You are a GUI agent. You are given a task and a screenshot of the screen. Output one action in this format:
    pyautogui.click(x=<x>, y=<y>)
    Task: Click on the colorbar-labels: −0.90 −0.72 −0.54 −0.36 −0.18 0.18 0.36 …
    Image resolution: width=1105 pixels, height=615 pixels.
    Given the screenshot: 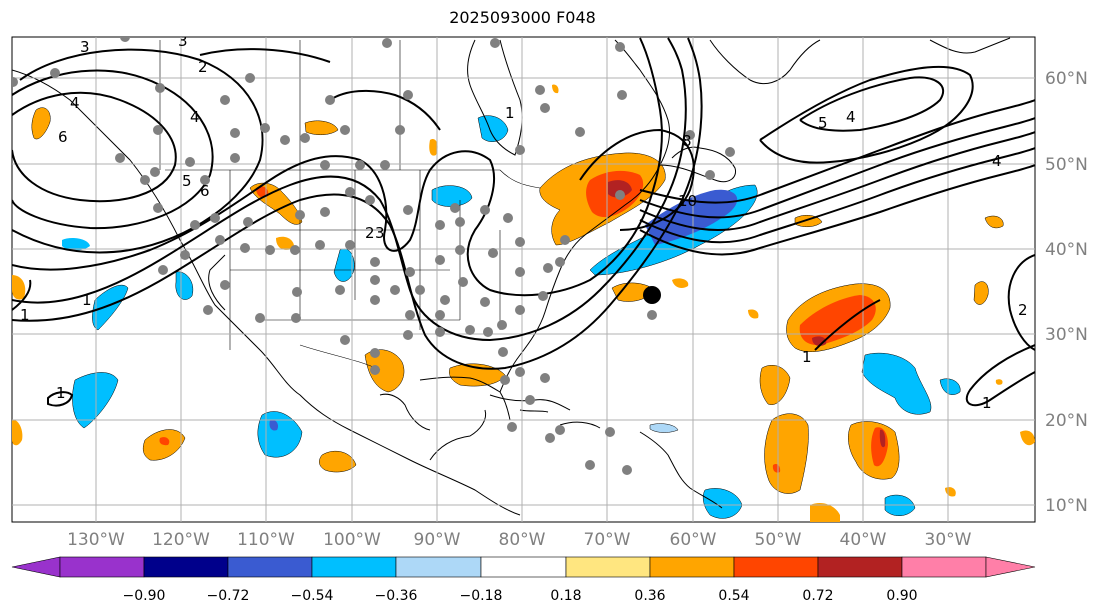 What is the action you would take?
    pyautogui.click(x=520, y=596)
    